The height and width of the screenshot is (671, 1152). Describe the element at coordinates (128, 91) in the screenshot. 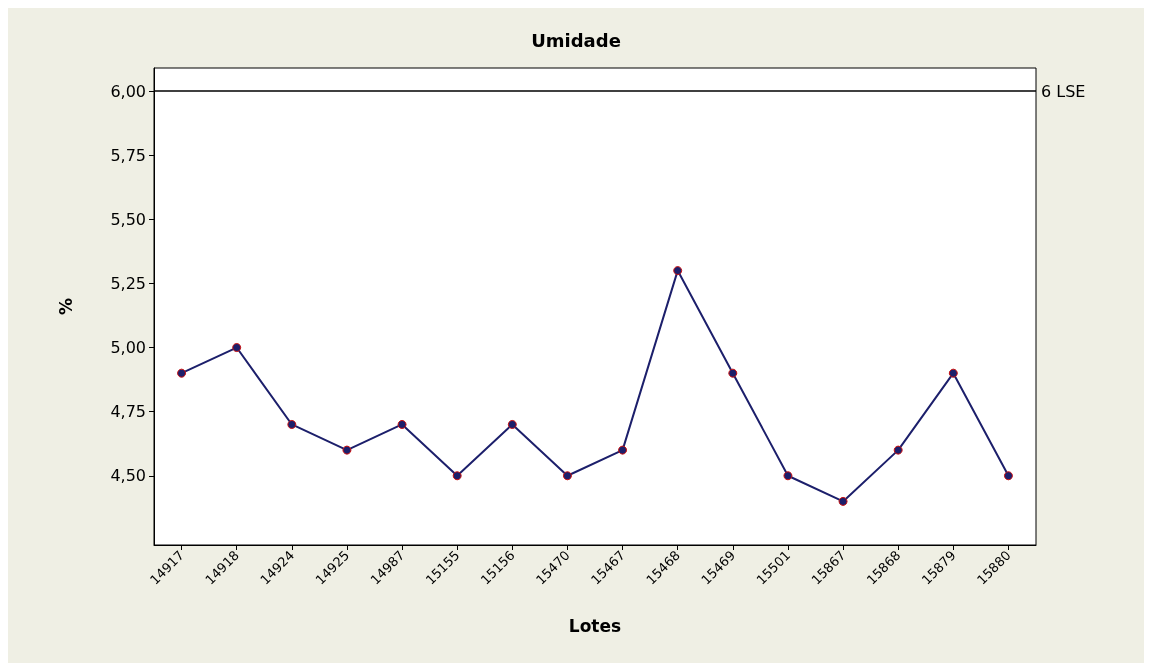

I see `y-tick-label: 6,00` at that location.